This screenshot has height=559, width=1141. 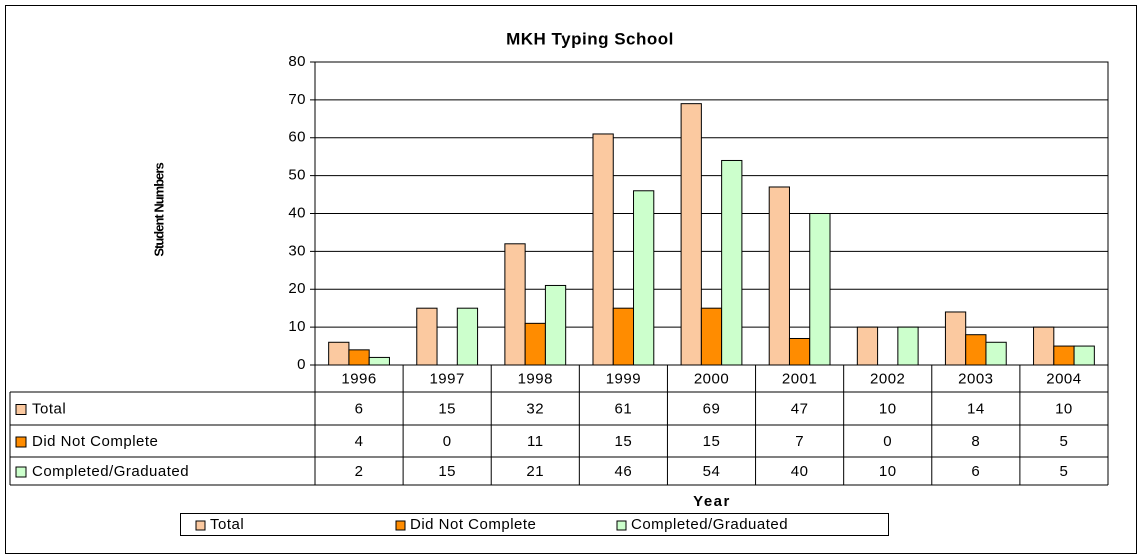 I want to click on y-tick-label: 70, so click(x=297, y=99).